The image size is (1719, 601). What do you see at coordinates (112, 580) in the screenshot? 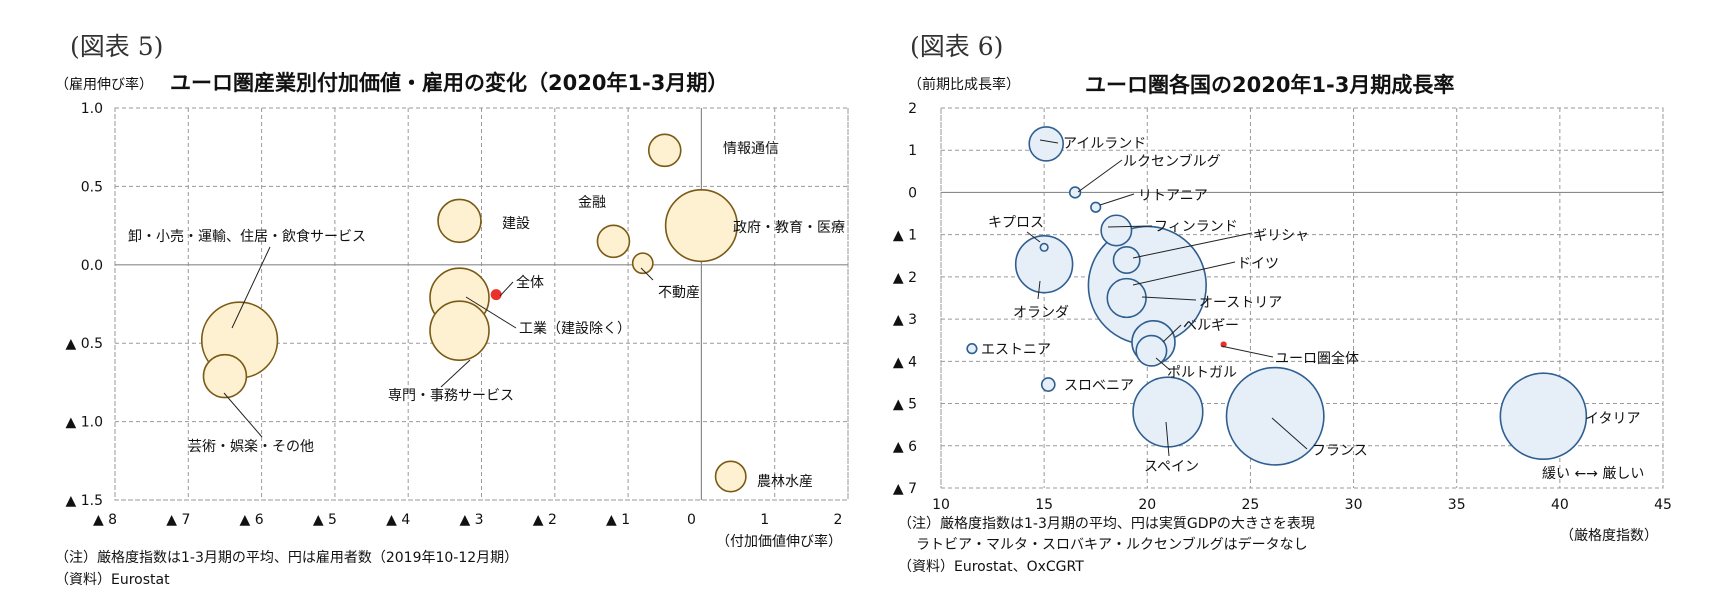
I see `chart5-source: （資料）Eurostat` at bounding box center [112, 580].